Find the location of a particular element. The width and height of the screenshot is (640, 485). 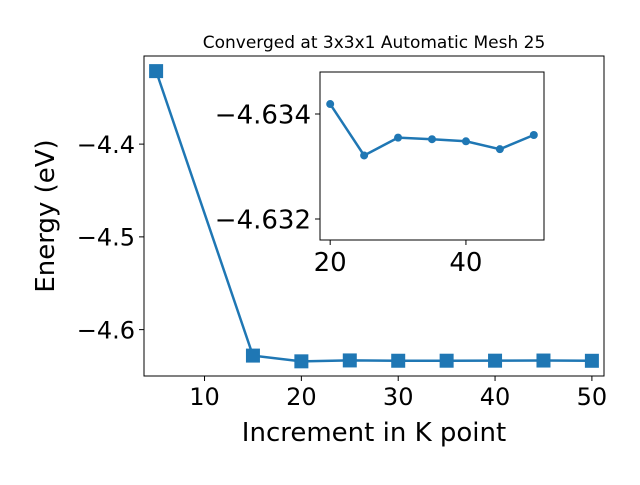

inset-x-tick-label: 40 is located at coordinates (465, 263).